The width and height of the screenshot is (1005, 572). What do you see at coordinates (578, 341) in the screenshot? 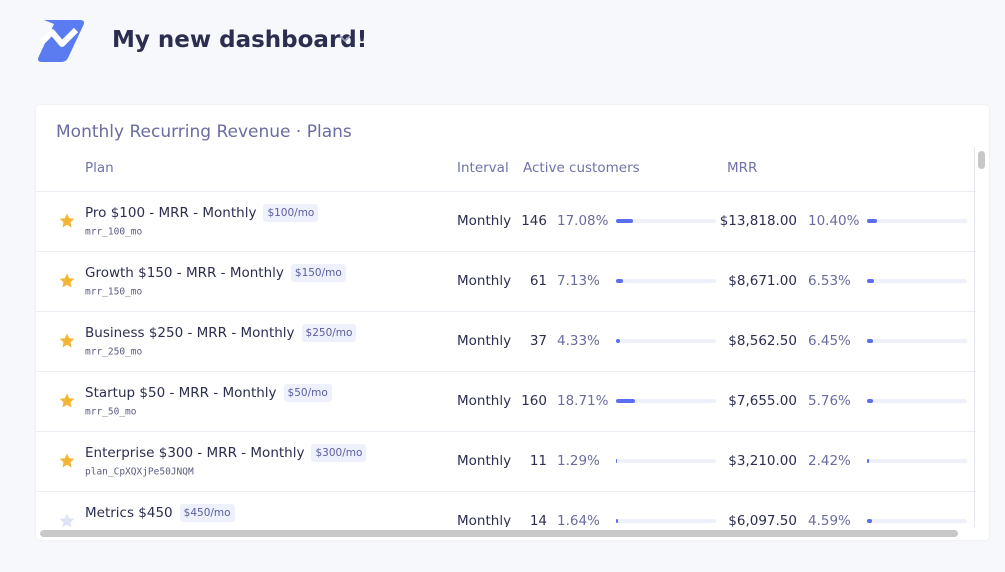
I see `customers-pct: 4.33%` at bounding box center [578, 341].